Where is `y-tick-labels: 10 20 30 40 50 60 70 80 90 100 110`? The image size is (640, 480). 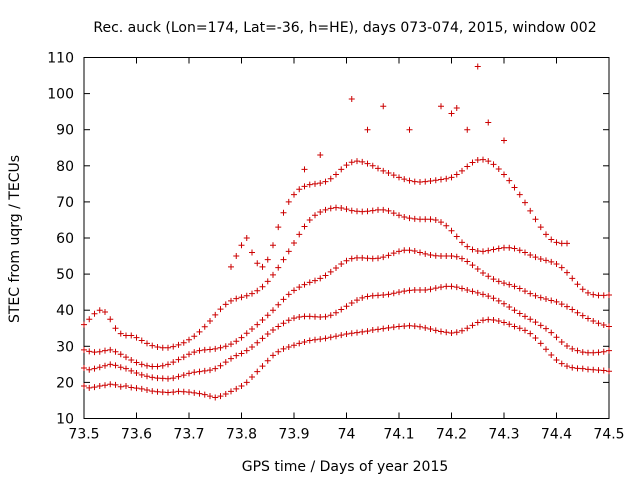
y-tick-labels: 10 20 30 40 50 60 70 80 90 100 110 is located at coordinates (60, 239).